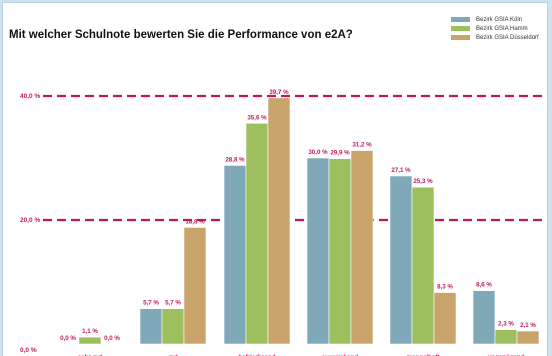  I want to click on value-label-0-4: 27,1 %, so click(401, 170).